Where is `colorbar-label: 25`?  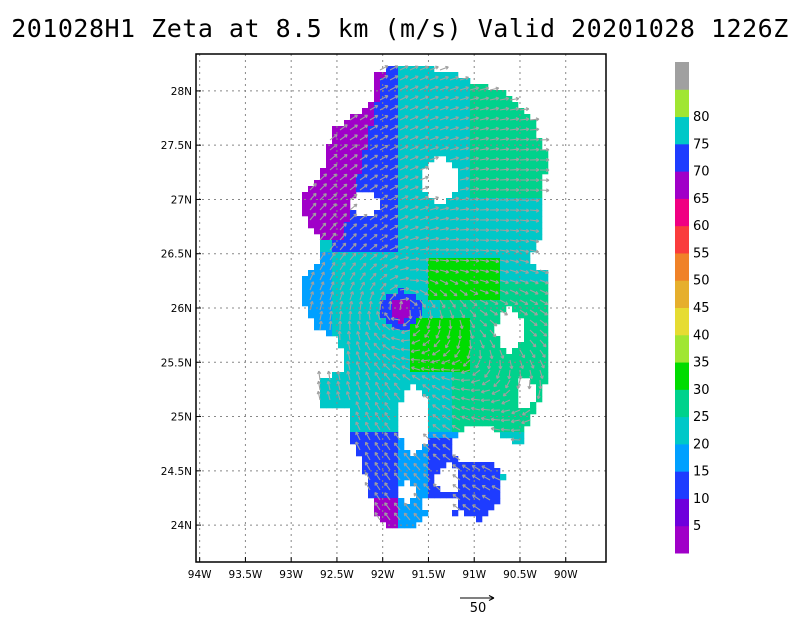
colorbar-label: 25 is located at coordinates (701, 417).